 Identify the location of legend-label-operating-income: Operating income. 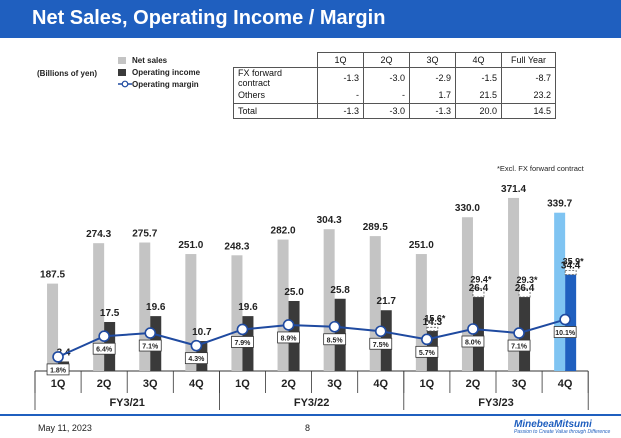
(166, 72).